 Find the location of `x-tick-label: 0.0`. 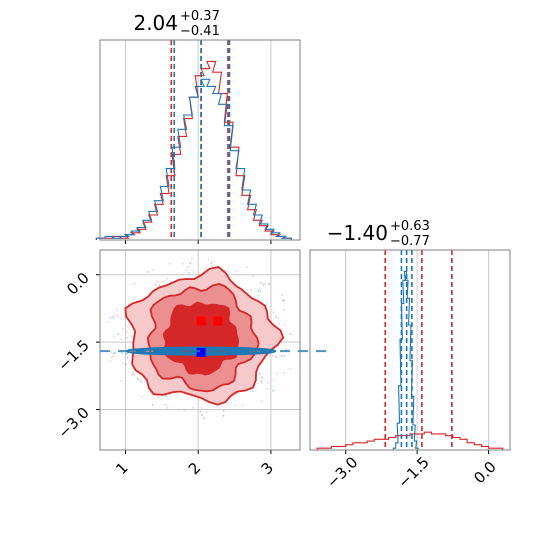

x-tick-label: 0.0 is located at coordinates (485, 473).